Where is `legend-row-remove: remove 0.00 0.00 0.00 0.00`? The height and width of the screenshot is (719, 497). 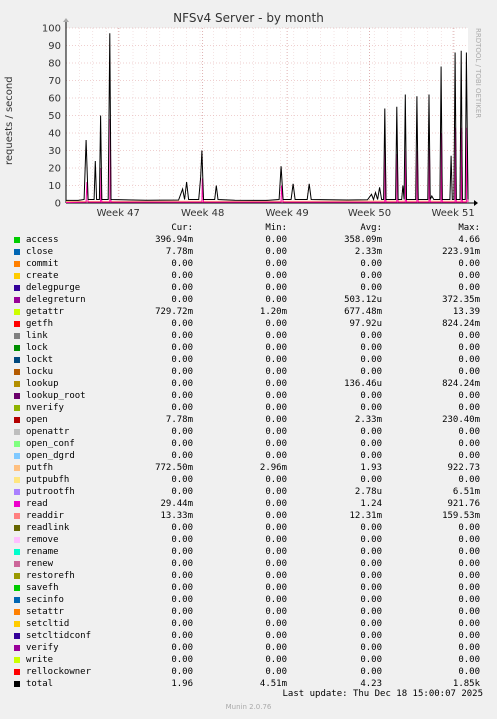
legend-row-remove: remove 0.00 0.00 0.00 0.00 is located at coordinates (248, 540).